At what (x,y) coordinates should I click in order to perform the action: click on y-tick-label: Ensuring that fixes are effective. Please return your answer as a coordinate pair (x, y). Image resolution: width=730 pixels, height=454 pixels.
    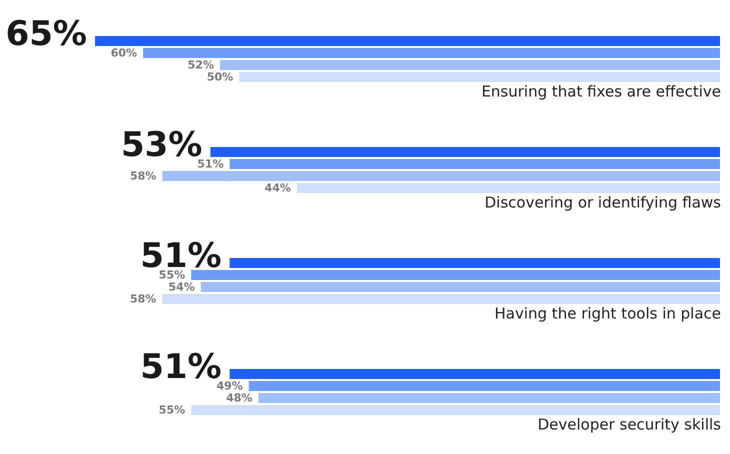
    Looking at the image, I should click on (601, 91).